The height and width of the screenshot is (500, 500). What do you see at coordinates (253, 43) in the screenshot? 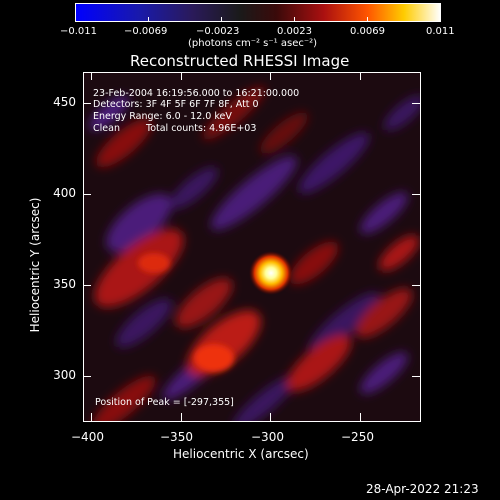
I see `colorbar-units: (photons cm⁻² s⁻¹ asec⁻²)` at bounding box center [253, 43].